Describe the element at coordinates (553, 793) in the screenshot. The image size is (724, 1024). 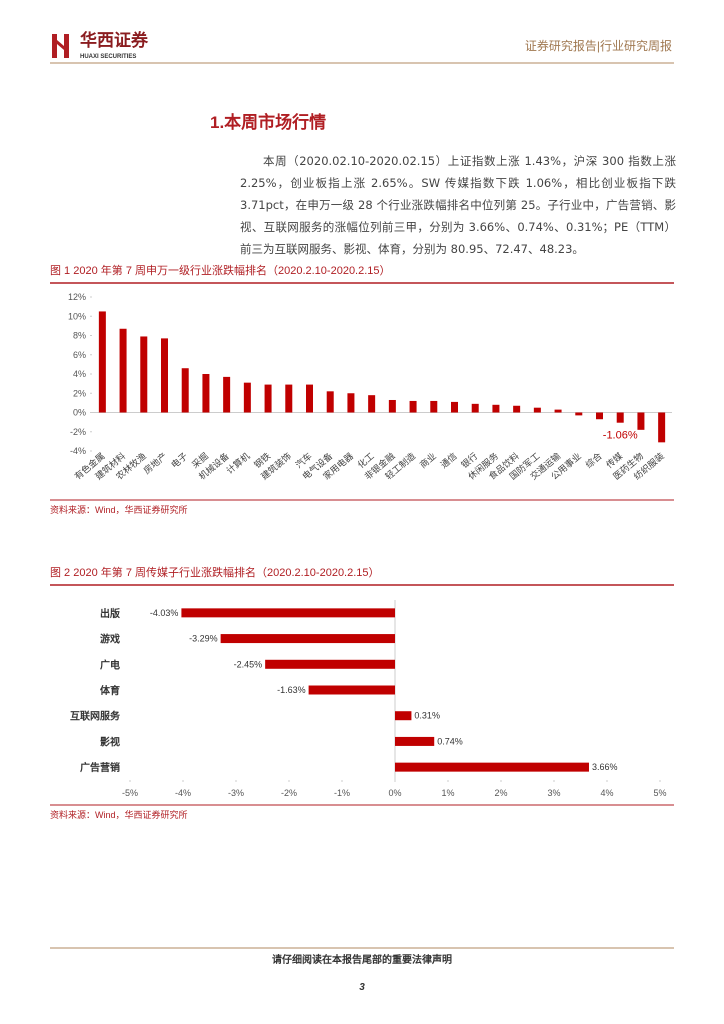
I see `x-tick-label: 3%` at that location.